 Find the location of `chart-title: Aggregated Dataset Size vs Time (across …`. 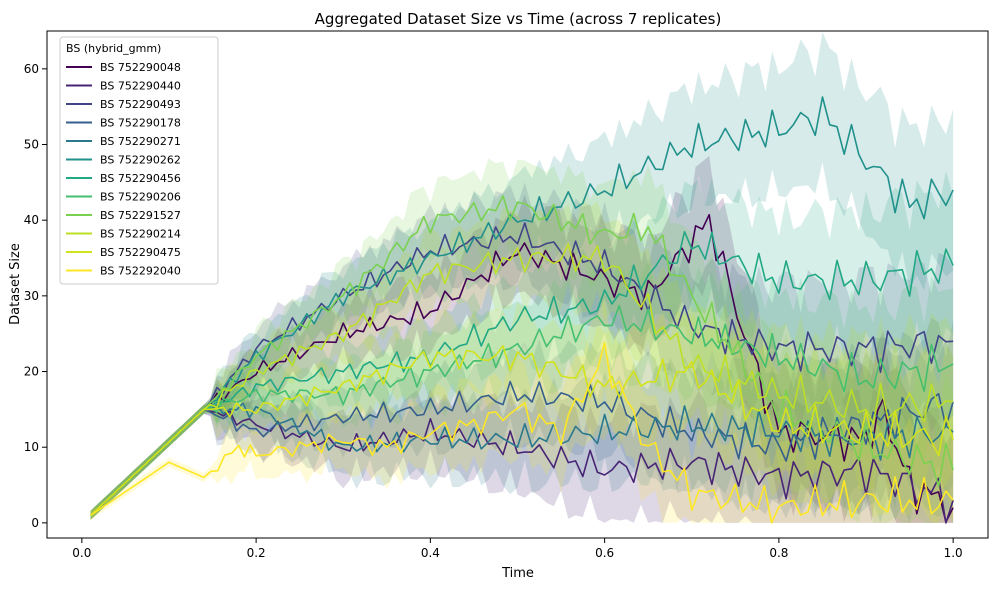

chart-title: Aggregated Dataset Size vs Time (across … is located at coordinates (518, 19).